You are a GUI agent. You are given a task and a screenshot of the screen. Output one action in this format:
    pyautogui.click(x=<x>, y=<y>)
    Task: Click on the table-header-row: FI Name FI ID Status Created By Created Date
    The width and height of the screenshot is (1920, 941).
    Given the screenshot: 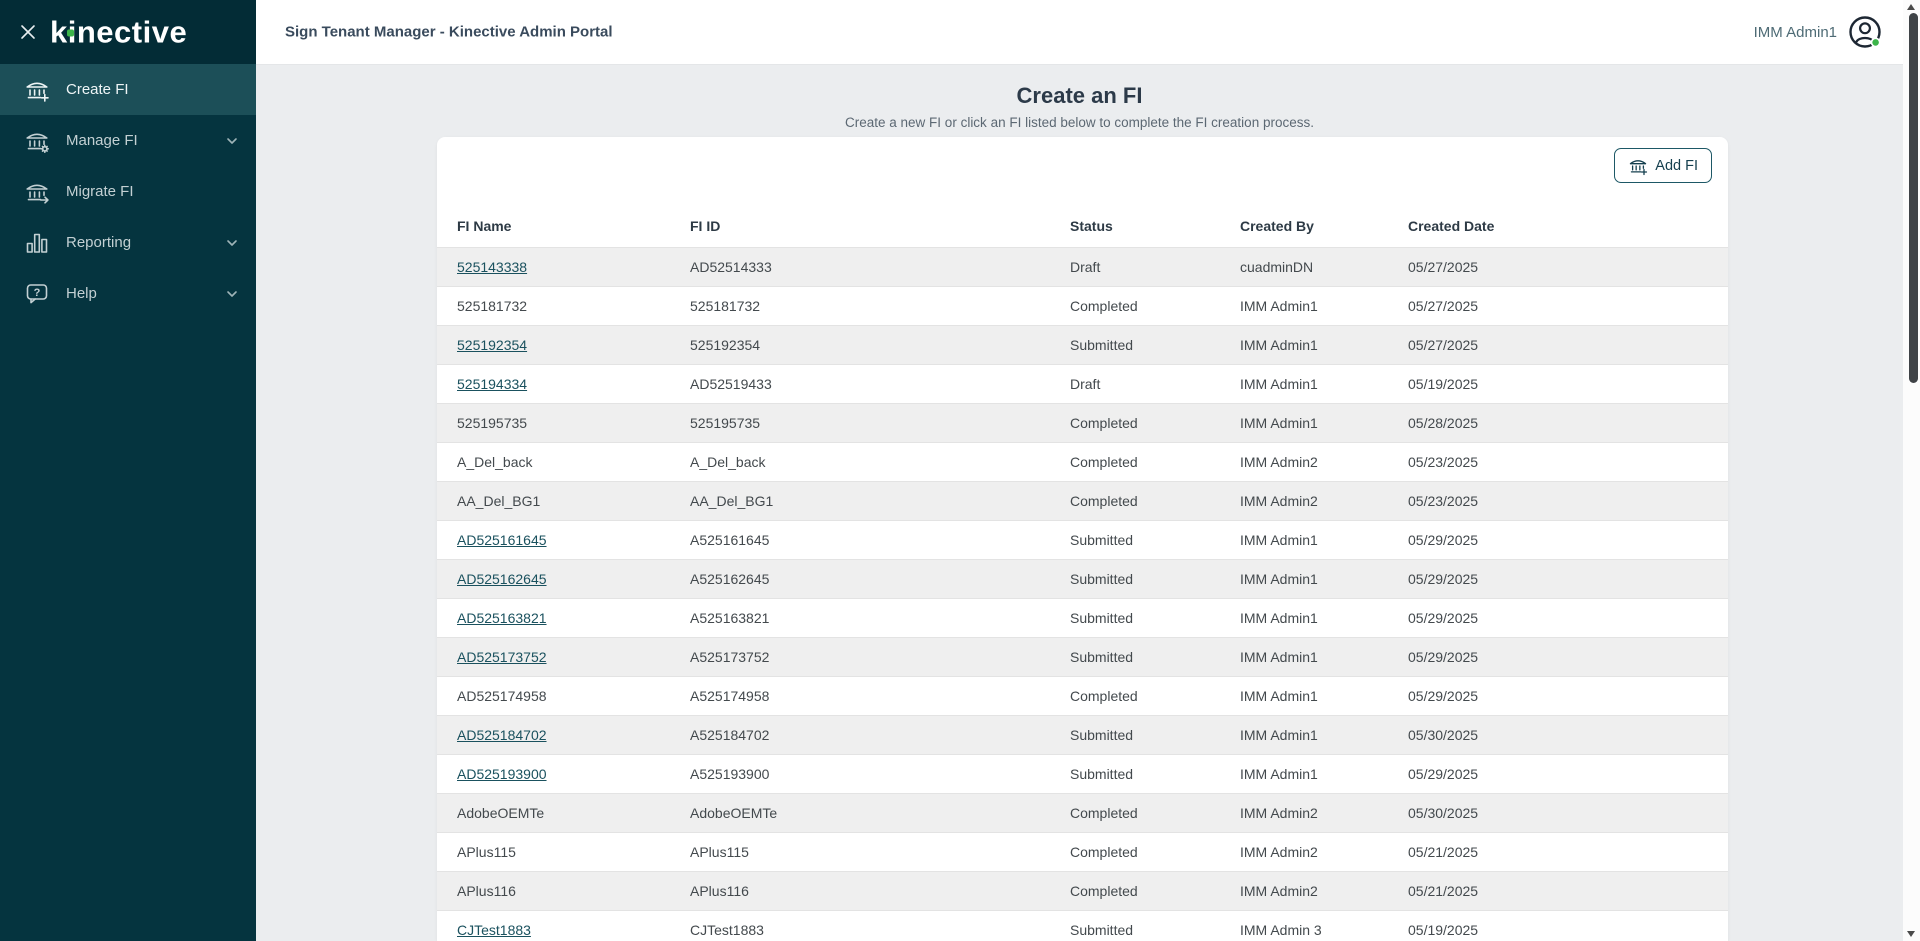 What is the action you would take?
    pyautogui.click(x=1082, y=226)
    